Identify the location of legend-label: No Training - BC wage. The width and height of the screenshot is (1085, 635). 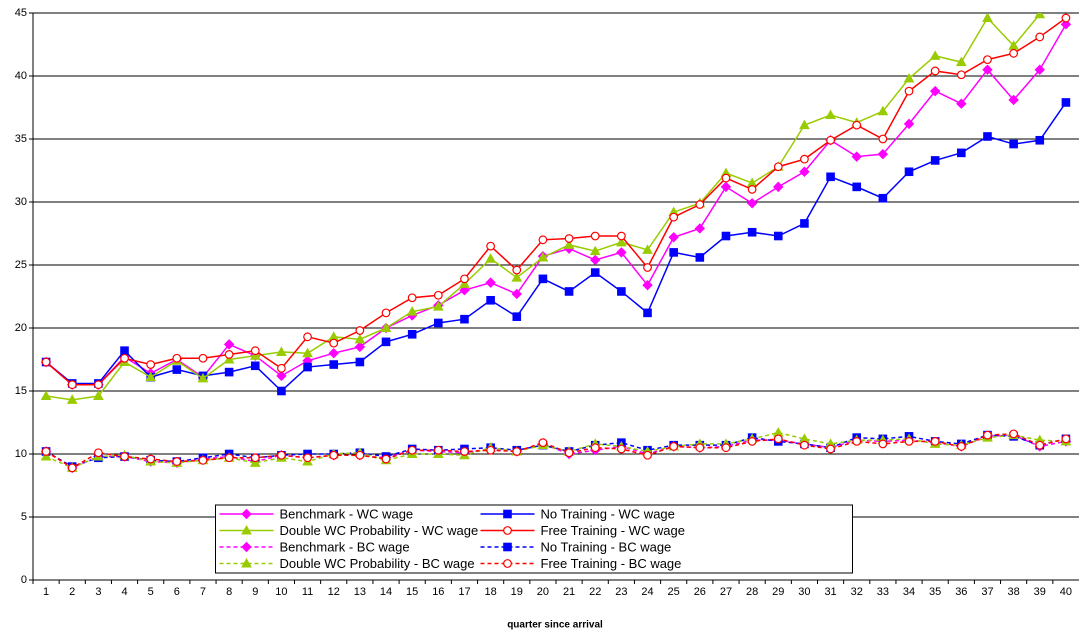
(606, 546).